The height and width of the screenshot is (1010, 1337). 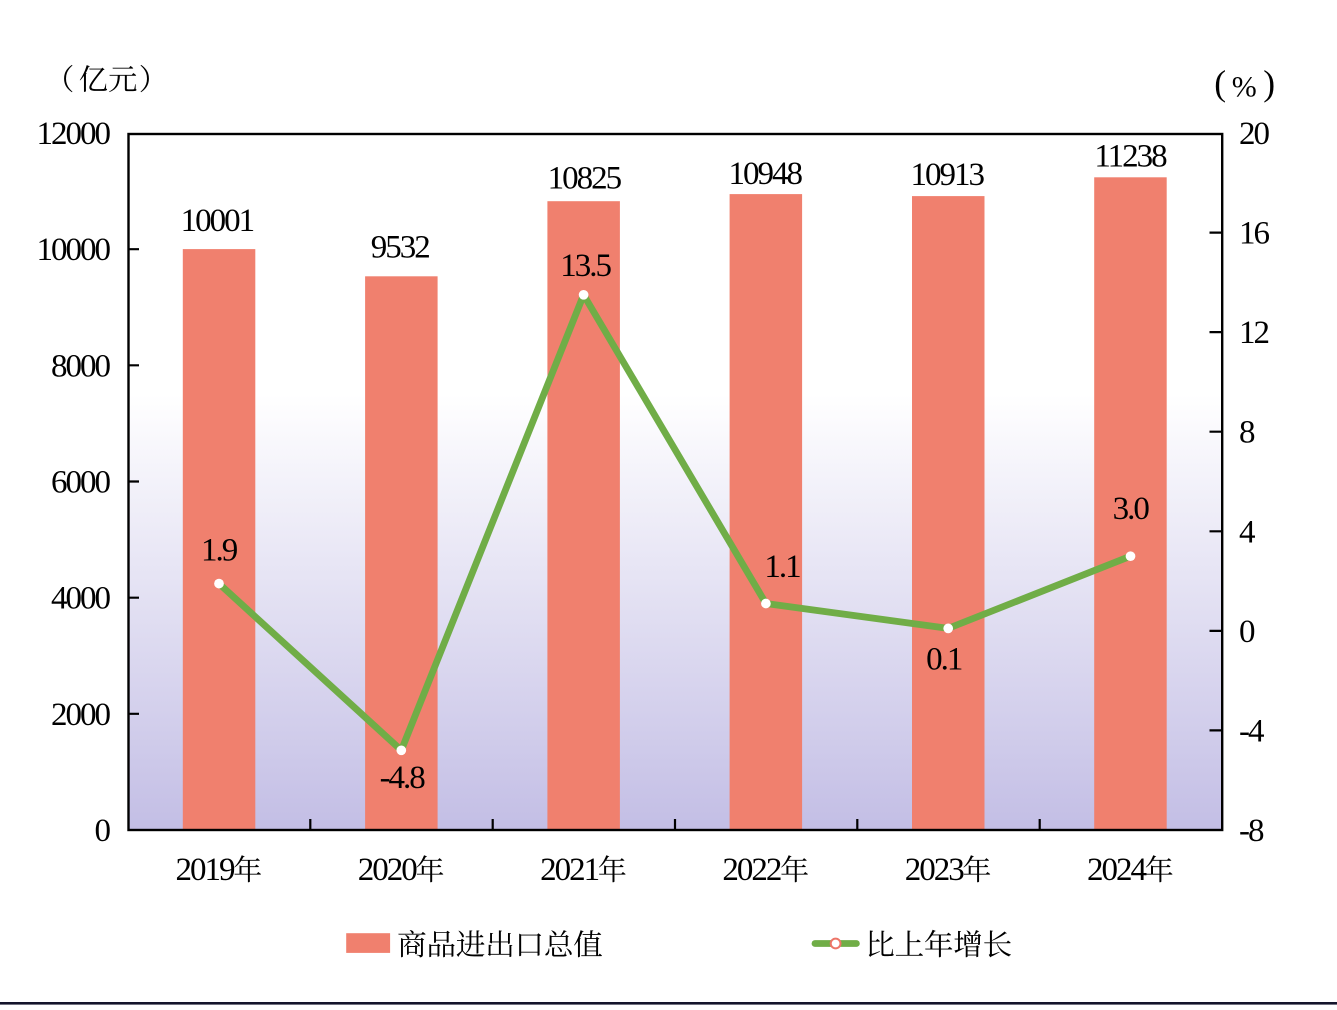 I want to click on svg-text: -4, so click(x=1251, y=731).